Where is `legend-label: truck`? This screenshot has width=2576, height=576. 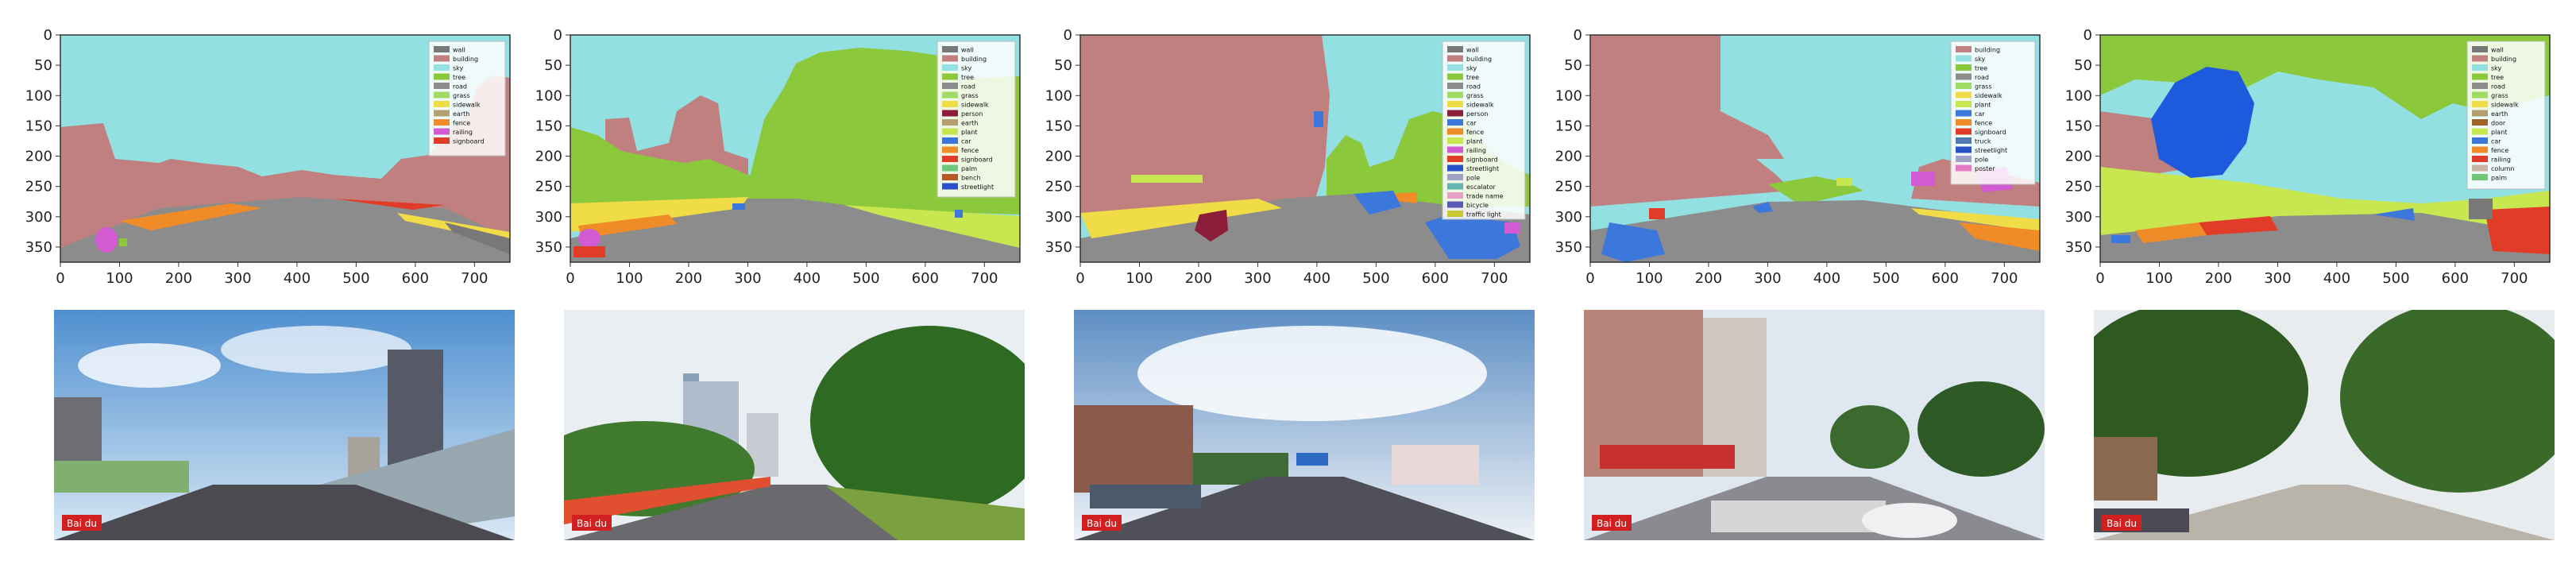 legend-label: truck is located at coordinates (1983, 141).